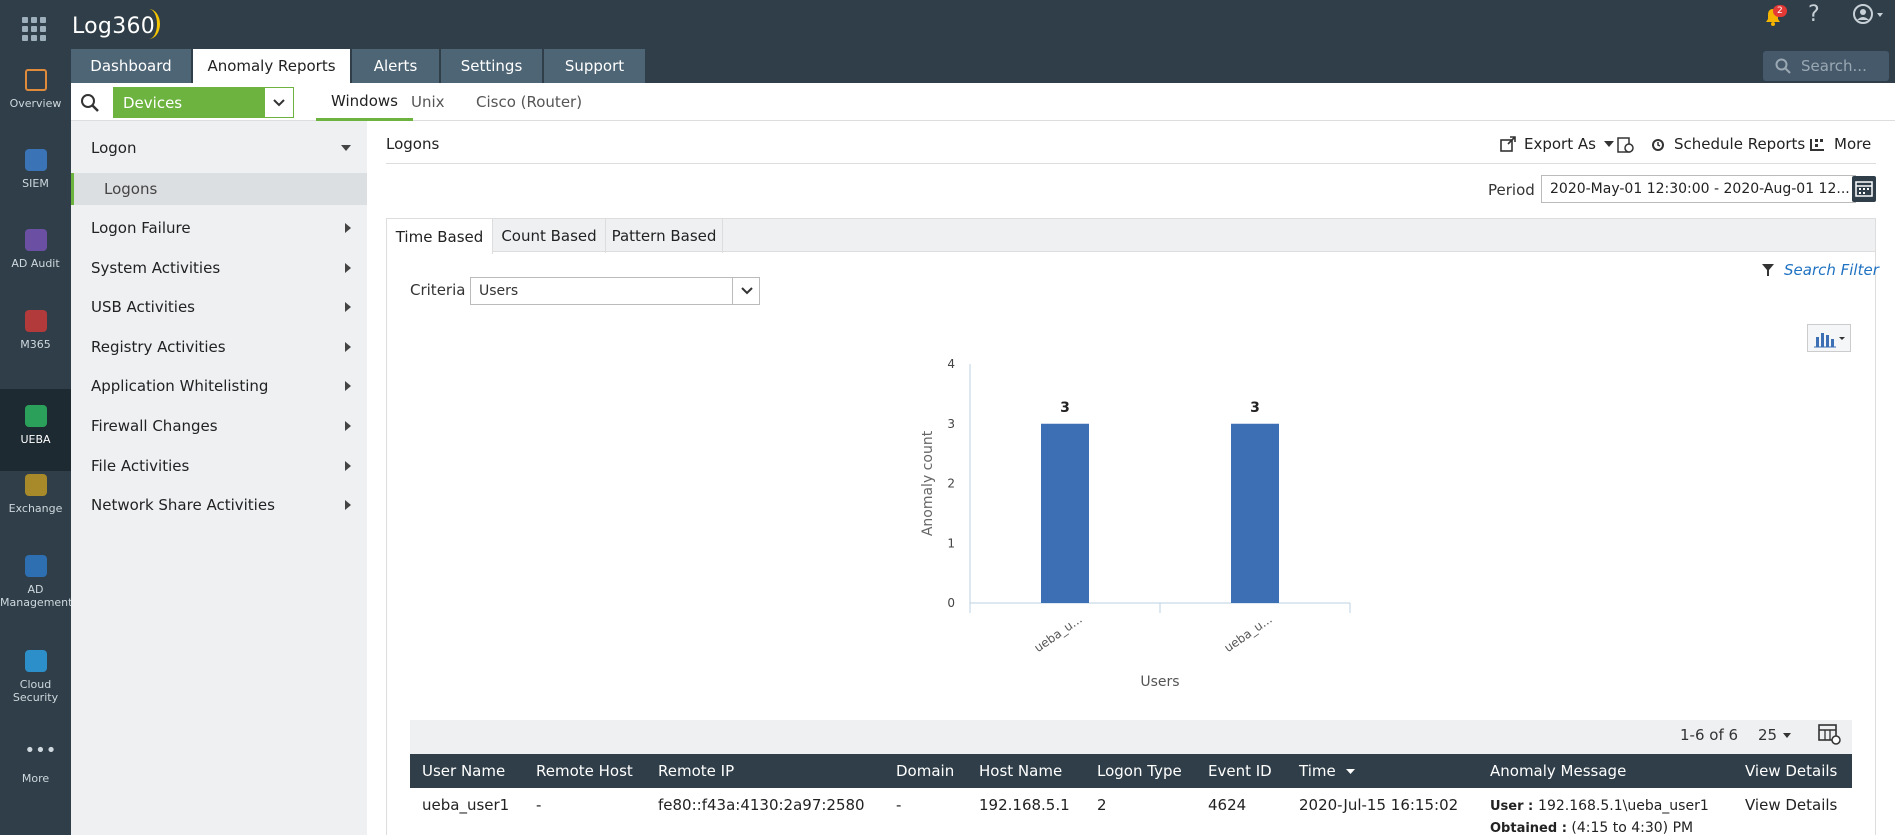 The image size is (1895, 835). I want to click on column-anomaly-message: Anomaly Message, so click(1558, 771).